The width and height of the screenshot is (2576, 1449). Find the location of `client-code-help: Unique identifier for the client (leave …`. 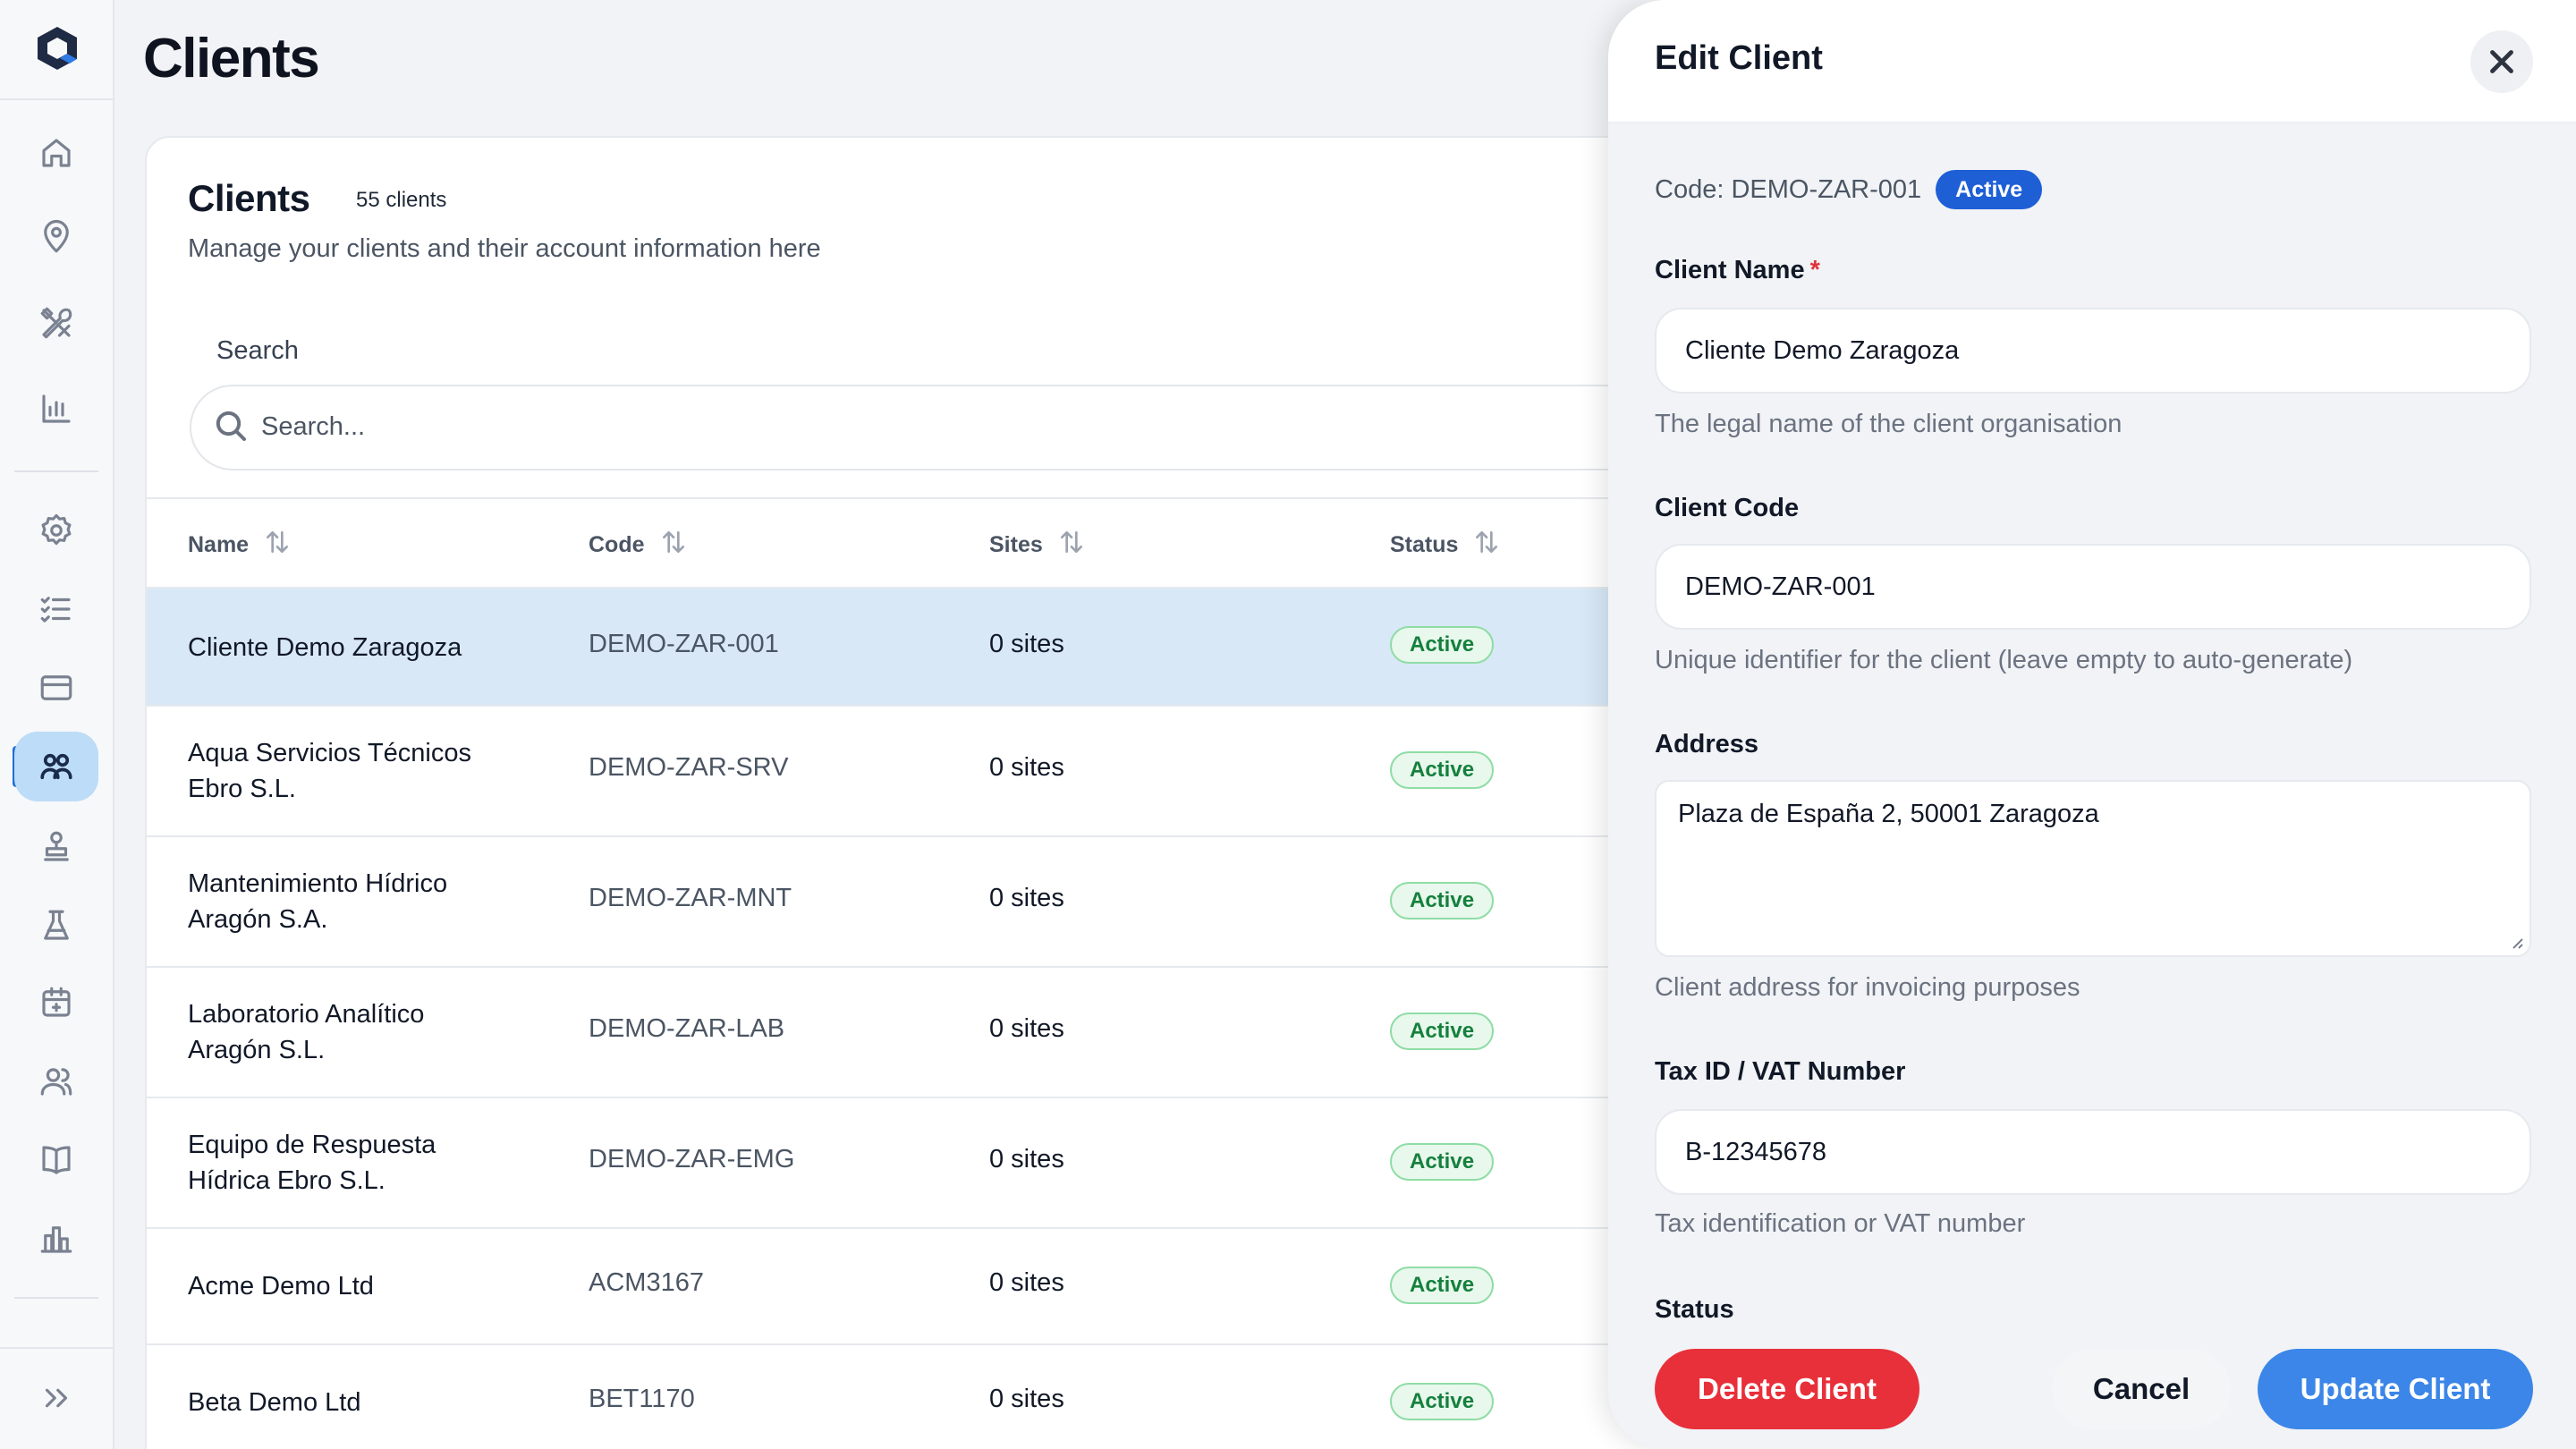

client-code-help: Unique identifier for the client (leave … is located at coordinates (2004, 660).